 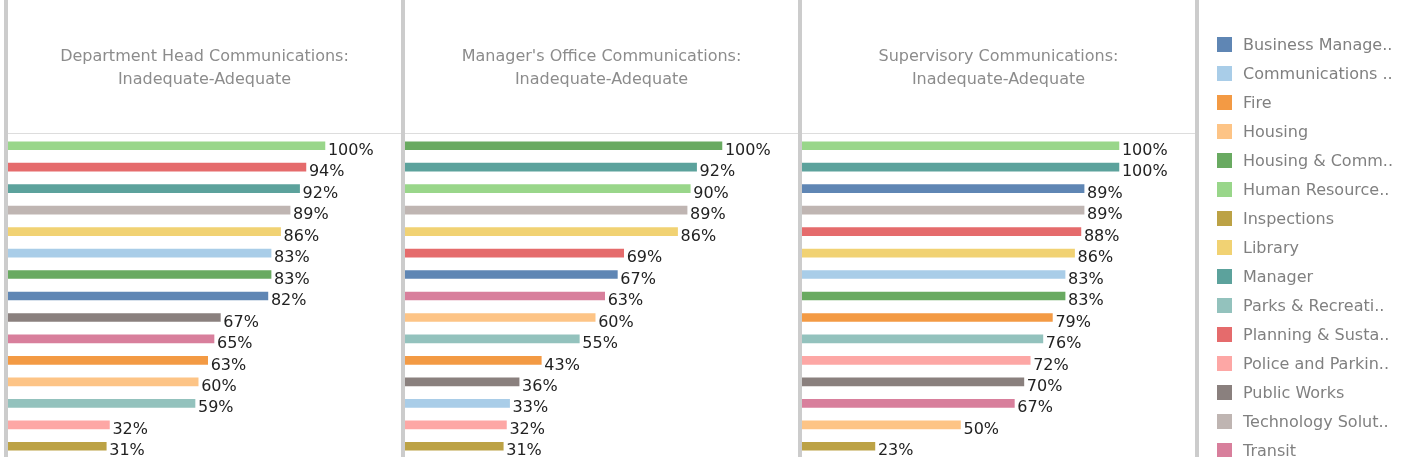 I want to click on legend-label: Transit, so click(x=1269, y=449).